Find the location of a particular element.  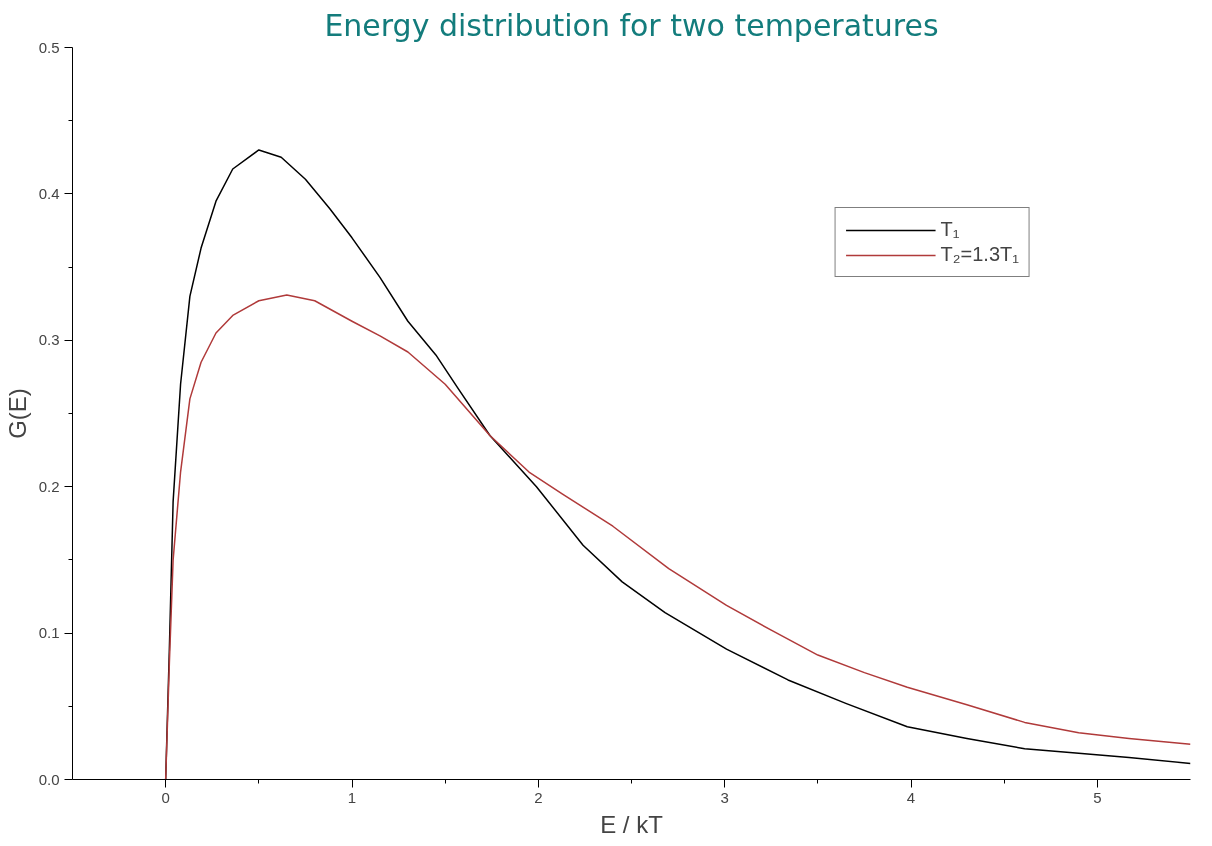

x-tick-label: 4 is located at coordinates (911, 797).